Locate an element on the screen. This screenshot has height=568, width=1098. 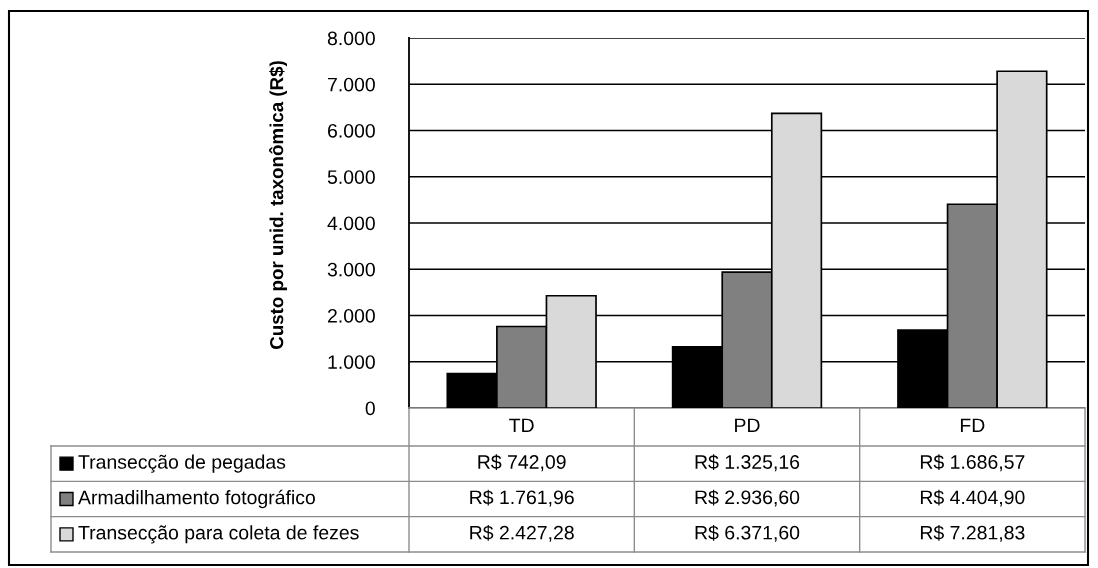
y-tick-label: 1.000 is located at coordinates (351, 362).